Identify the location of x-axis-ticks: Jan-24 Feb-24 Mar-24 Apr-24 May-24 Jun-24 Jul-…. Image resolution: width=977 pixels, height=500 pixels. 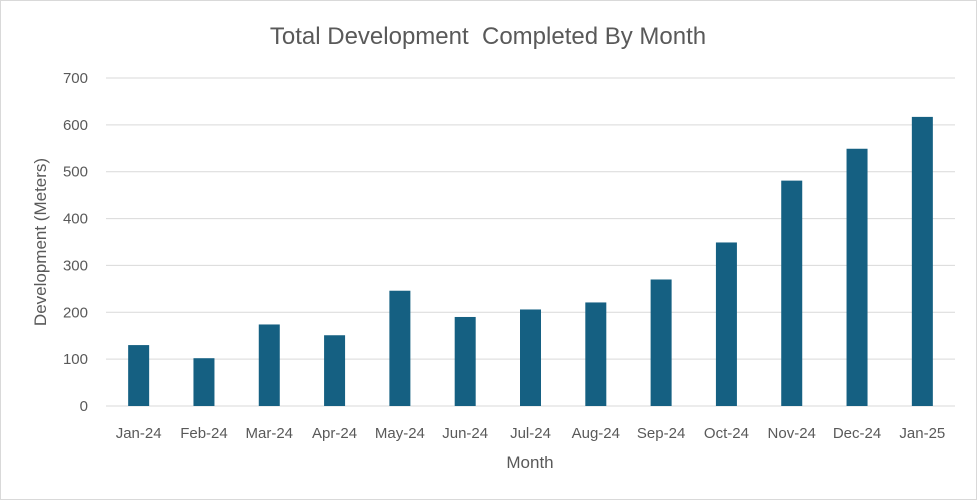
(531, 433).